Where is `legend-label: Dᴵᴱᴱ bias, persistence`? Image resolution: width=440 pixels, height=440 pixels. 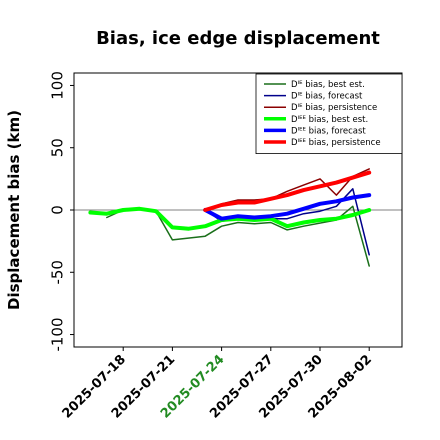
legend-label: Dᴵᴱᴱ bias, persistence is located at coordinates (336, 143).